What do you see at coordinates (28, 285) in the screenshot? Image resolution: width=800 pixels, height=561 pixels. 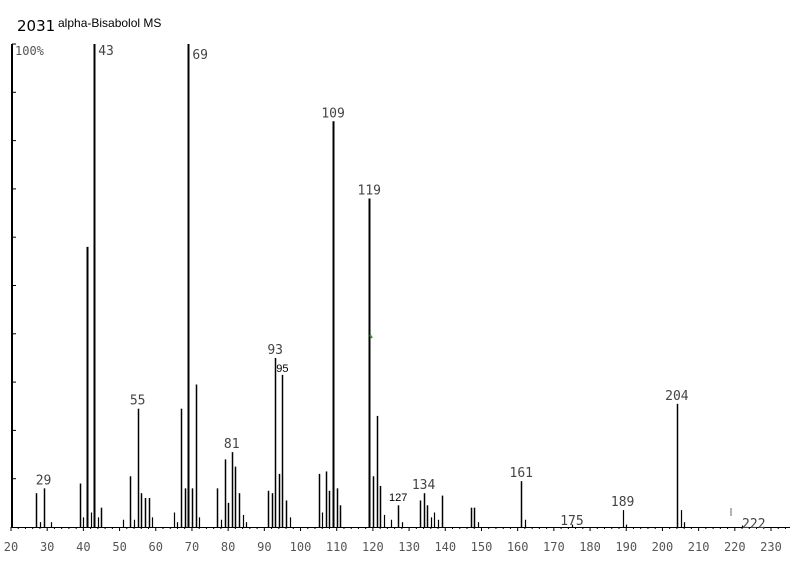 I see `y-axis: 100%` at bounding box center [28, 285].